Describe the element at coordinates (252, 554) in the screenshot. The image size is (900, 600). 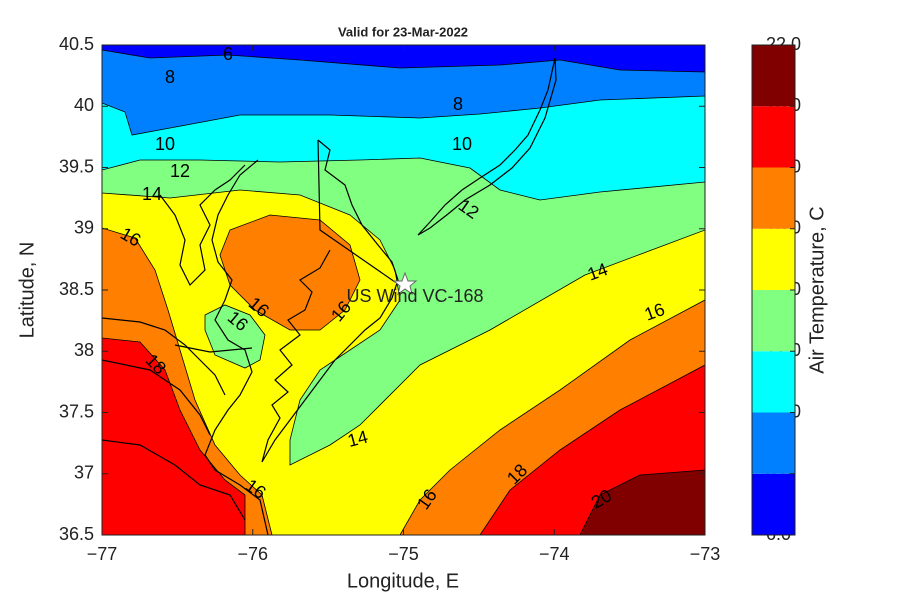
I see `x-tick-label: −76` at that location.